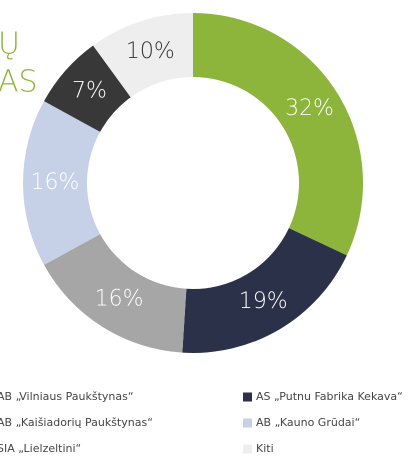  I want to click on data-label: 19%, so click(263, 301).